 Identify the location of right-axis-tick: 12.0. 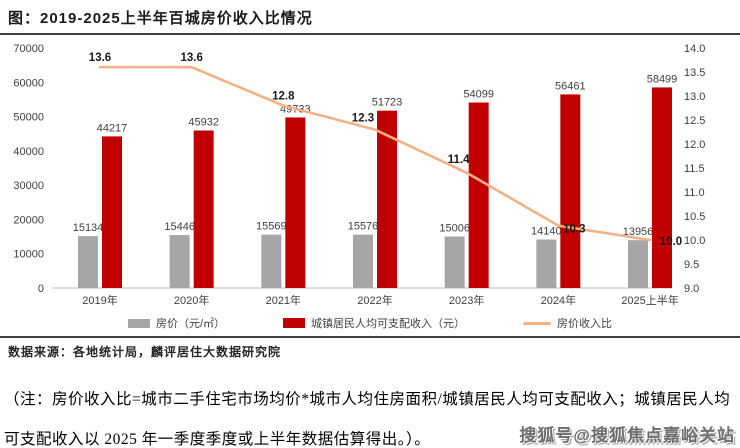
(694, 145).